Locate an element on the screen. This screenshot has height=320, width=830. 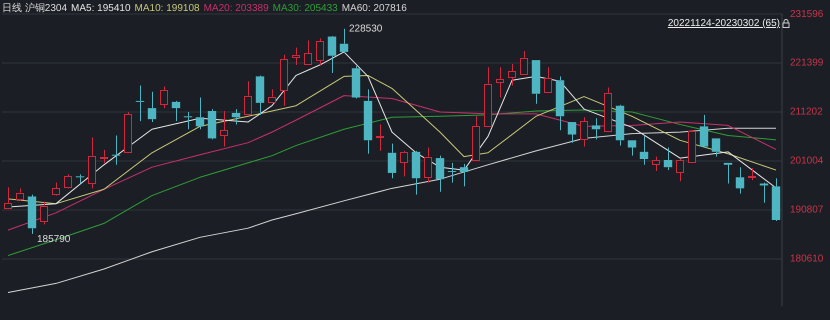
y-tick-label: 221399 is located at coordinates (807, 63).